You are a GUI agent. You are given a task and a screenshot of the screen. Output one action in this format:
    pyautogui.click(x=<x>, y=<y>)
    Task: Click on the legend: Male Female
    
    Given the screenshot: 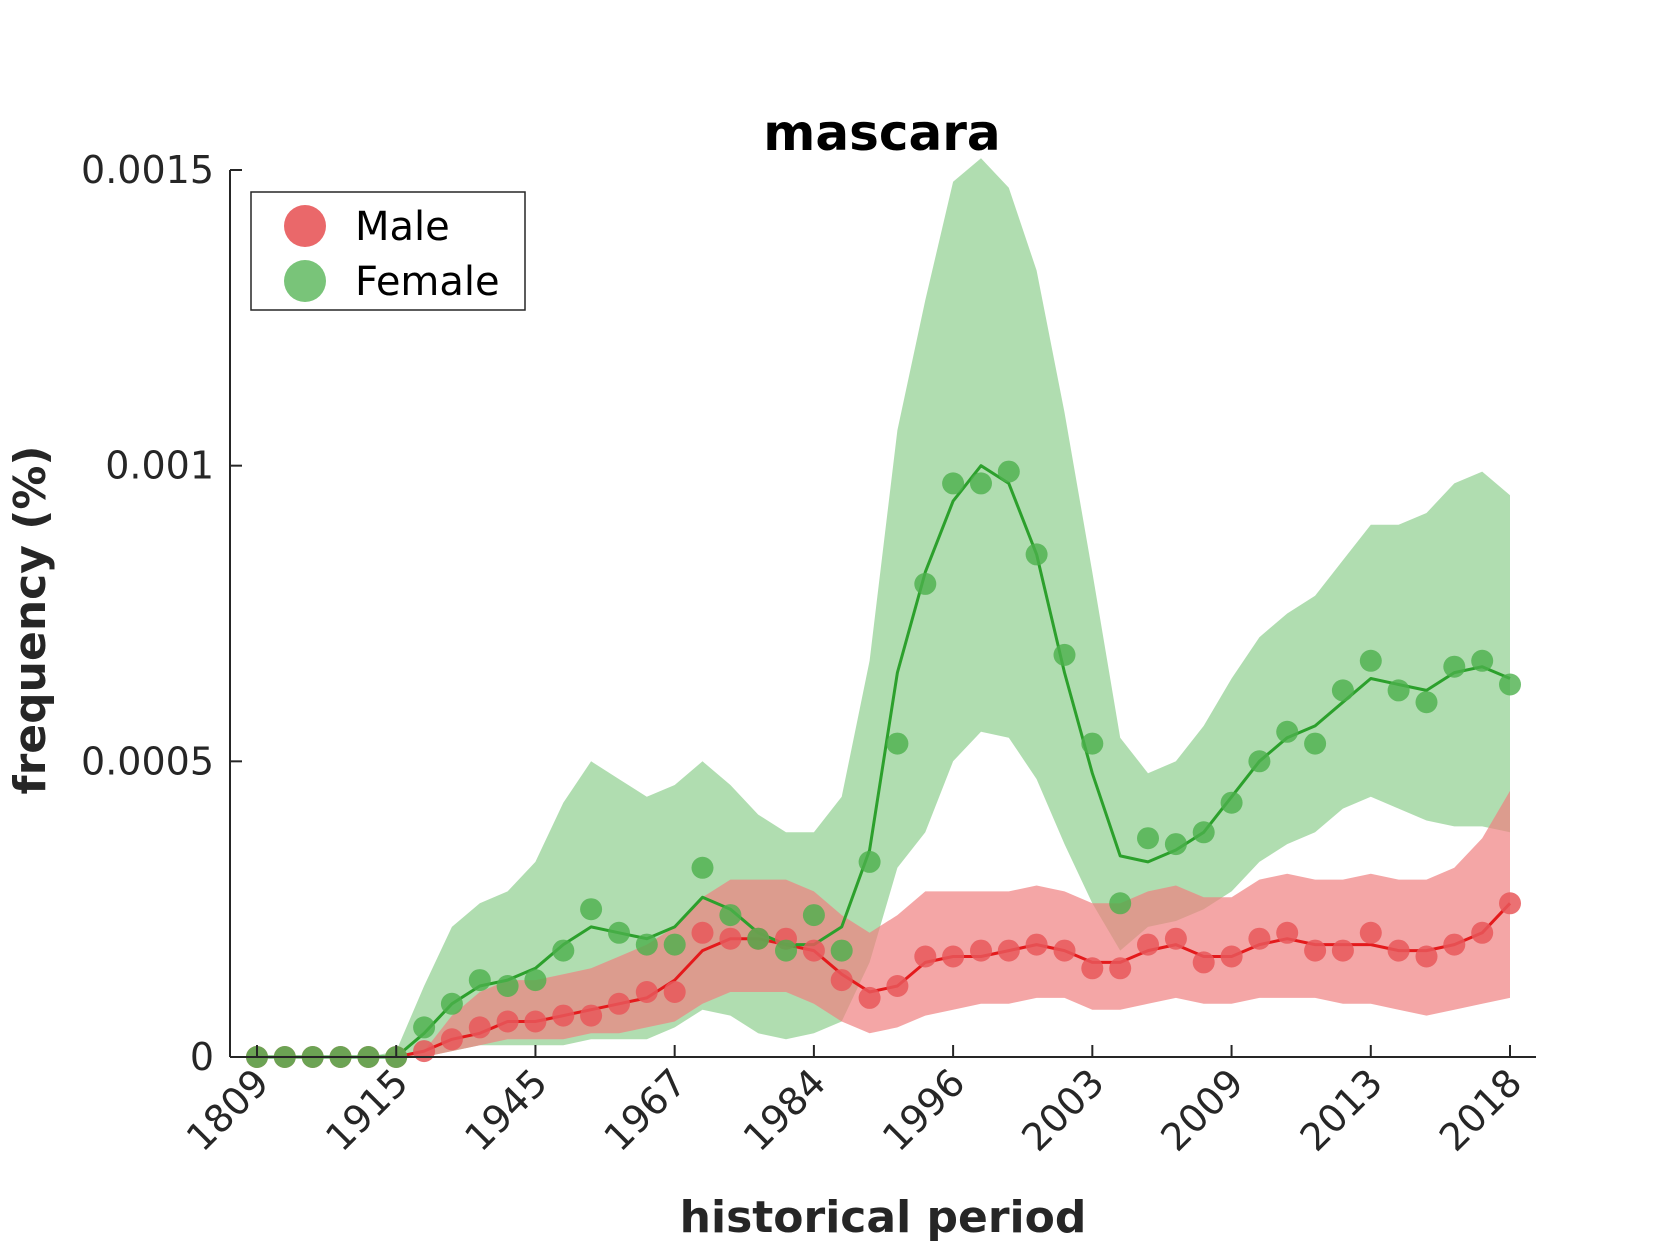 What is the action you would take?
    pyautogui.click(x=388, y=251)
    